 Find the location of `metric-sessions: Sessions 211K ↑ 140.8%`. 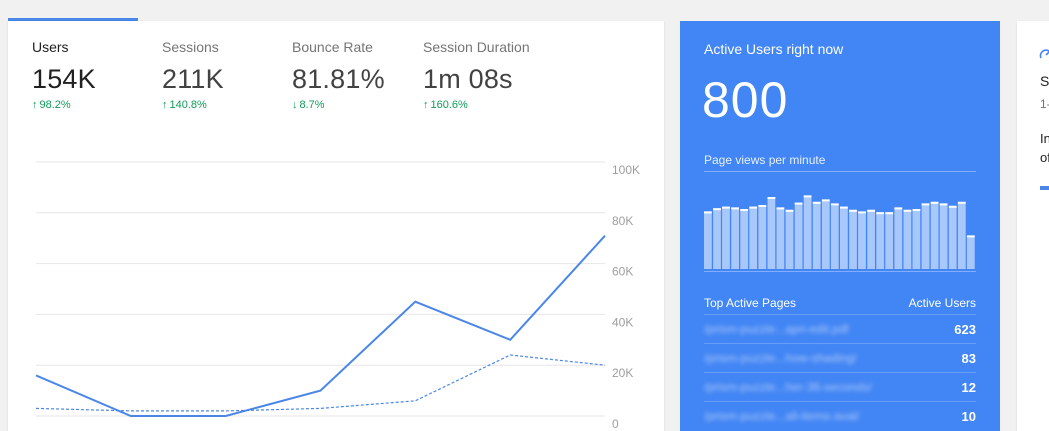

metric-sessions: Sessions 211K ↑ 140.8% is located at coordinates (193, 75).